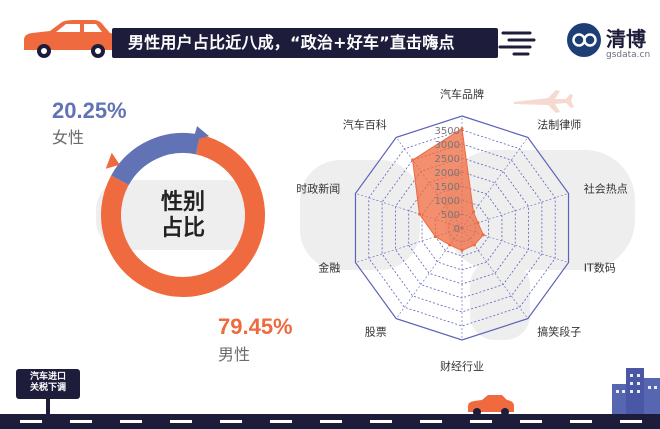  What do you see at coordinates (450, 215) in the screenshot?
I see `radar-tick-label: 500` at bounding box center [450, 215].